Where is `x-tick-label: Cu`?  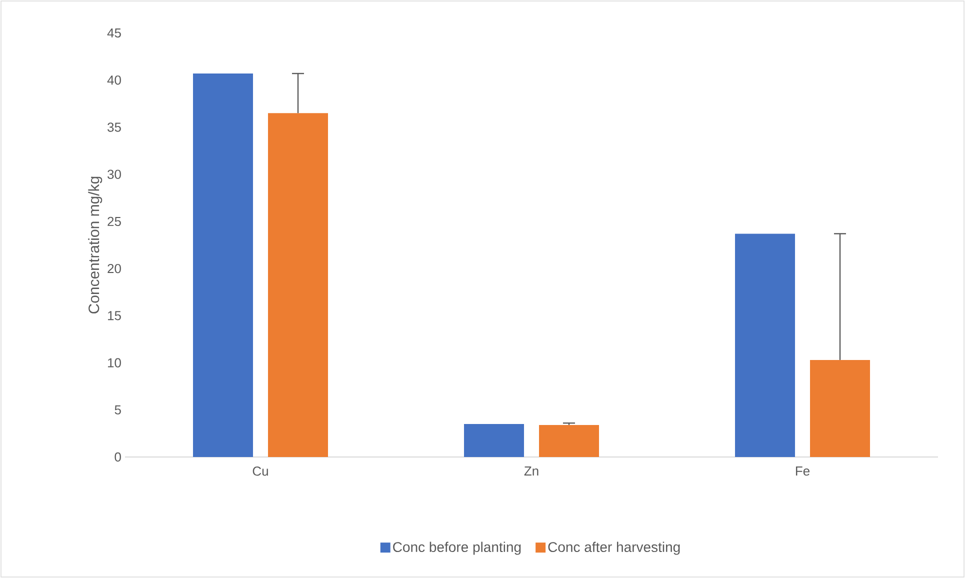
x-tick-label: Cu is located at coordinates (260, 471).